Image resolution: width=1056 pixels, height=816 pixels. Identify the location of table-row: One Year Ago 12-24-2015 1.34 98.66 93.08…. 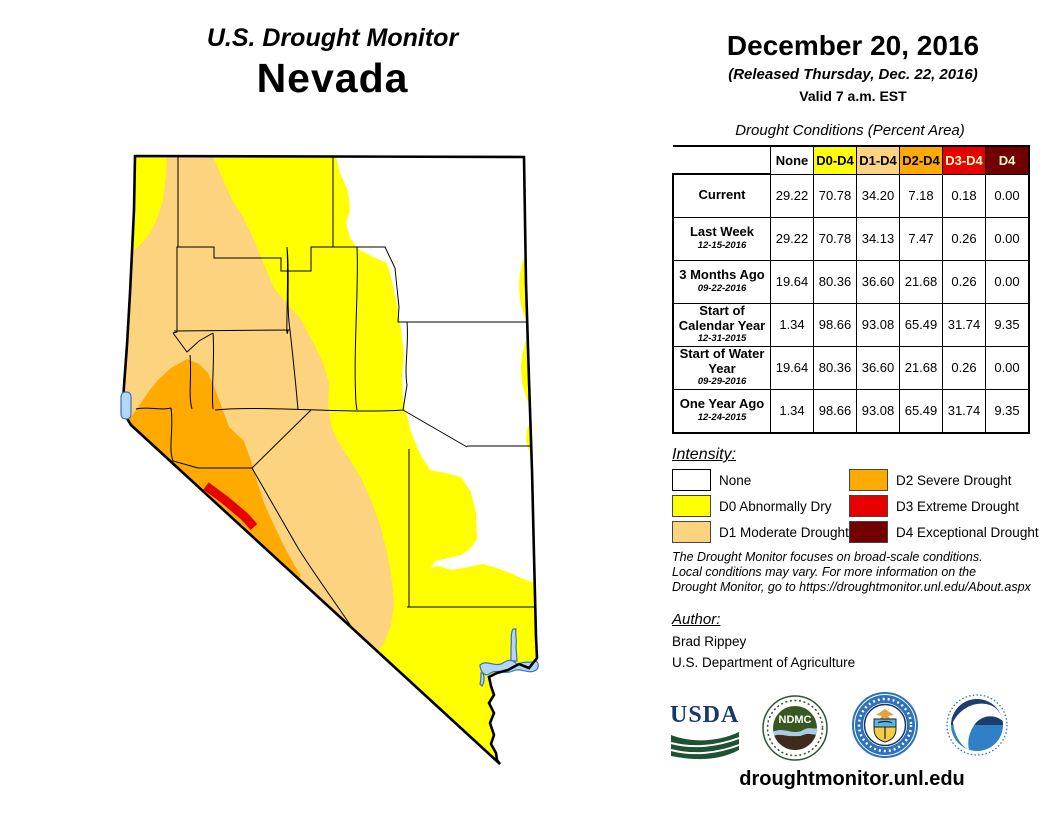
(851, 411).